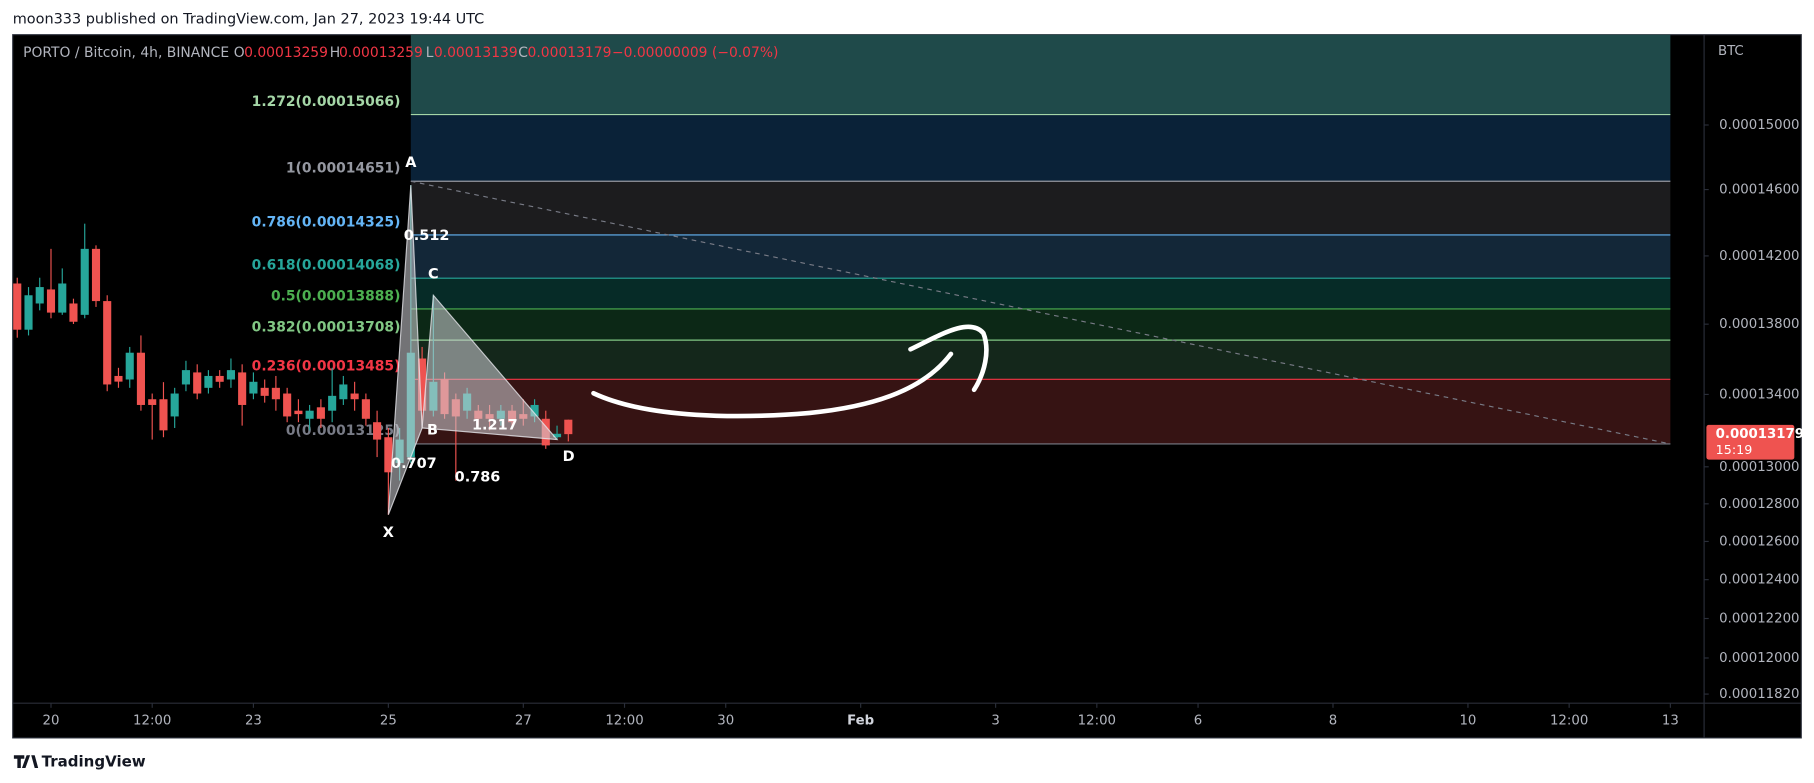 This screenshot has width=1814, height=783. What do you see at coordinates (126, 53) in the screenshot?
I see `symbol-title: PORTO / Bitcoin, 4h, BINANCE` at bounding box center [126, 53].